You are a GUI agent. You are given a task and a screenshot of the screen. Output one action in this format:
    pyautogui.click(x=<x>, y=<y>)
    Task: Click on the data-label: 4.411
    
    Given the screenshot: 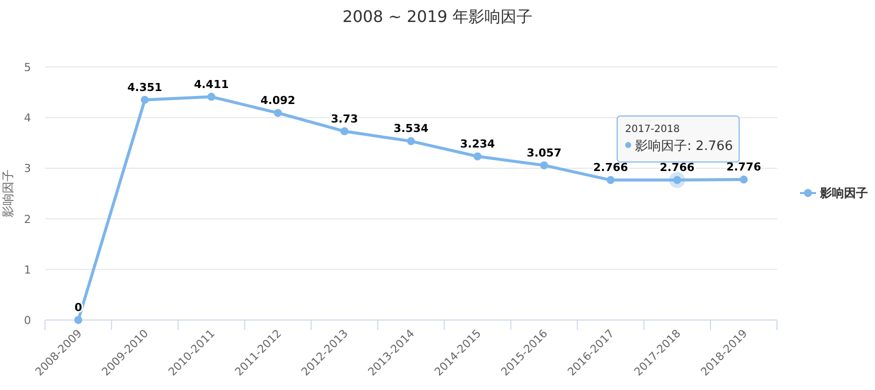 What is the action you would take?
    pyautogui.click(x=211, y=84)
    